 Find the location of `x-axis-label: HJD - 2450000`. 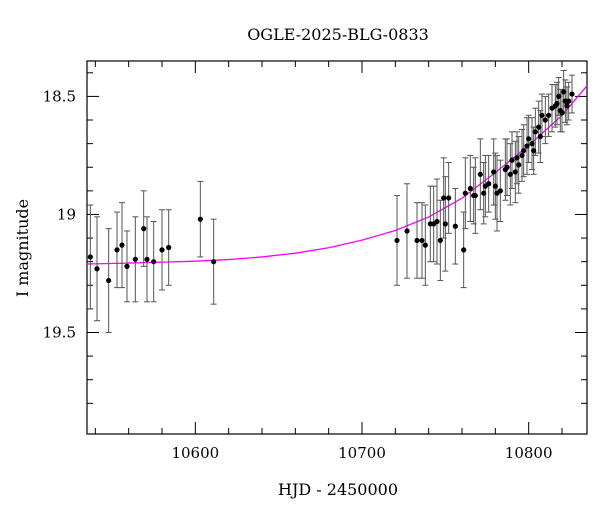

x-axis-label: HJD - 2450000 is located at coordinates (338, 489).